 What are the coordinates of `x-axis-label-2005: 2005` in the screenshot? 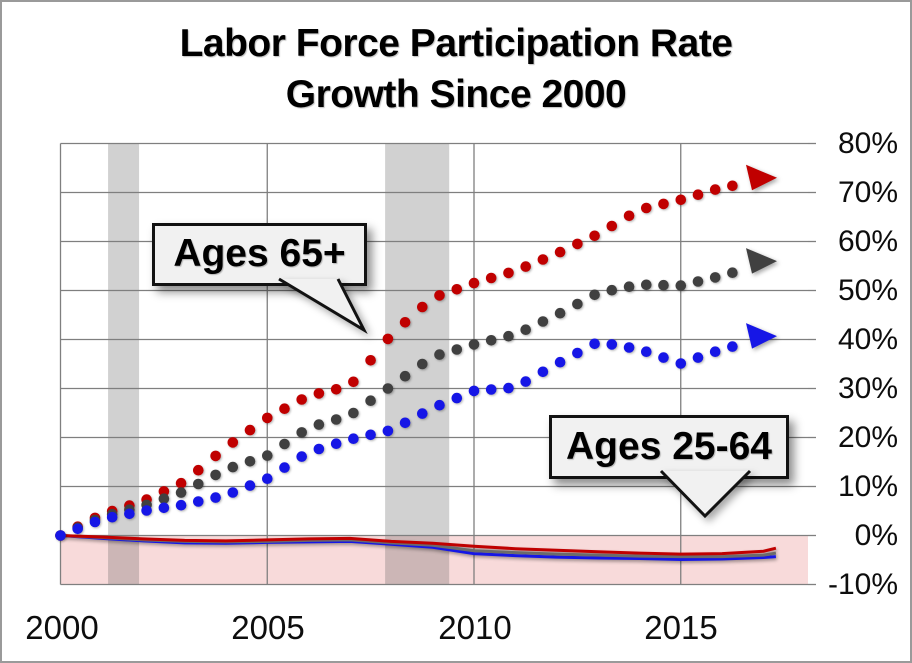 It's located at (268, 627).